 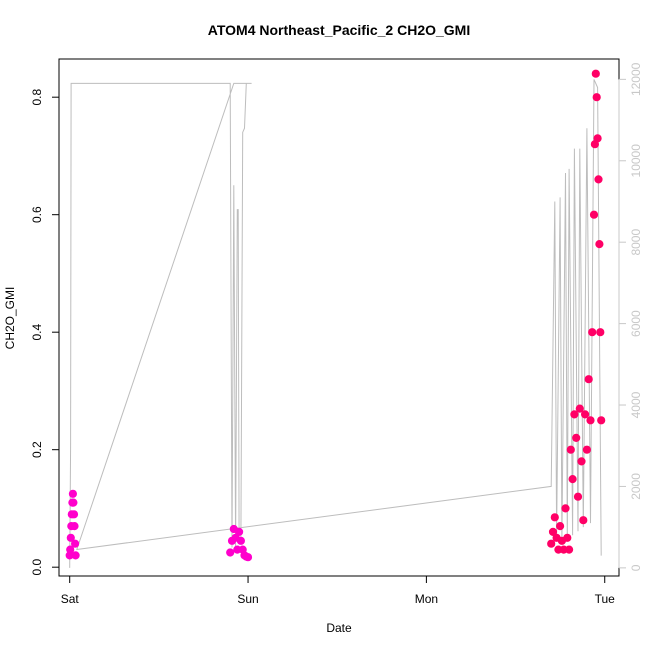 What do you see at coordinates (247, 599) in the screenshot?
I see `x-tick-label: Sun` at bounding box center [247, 599].